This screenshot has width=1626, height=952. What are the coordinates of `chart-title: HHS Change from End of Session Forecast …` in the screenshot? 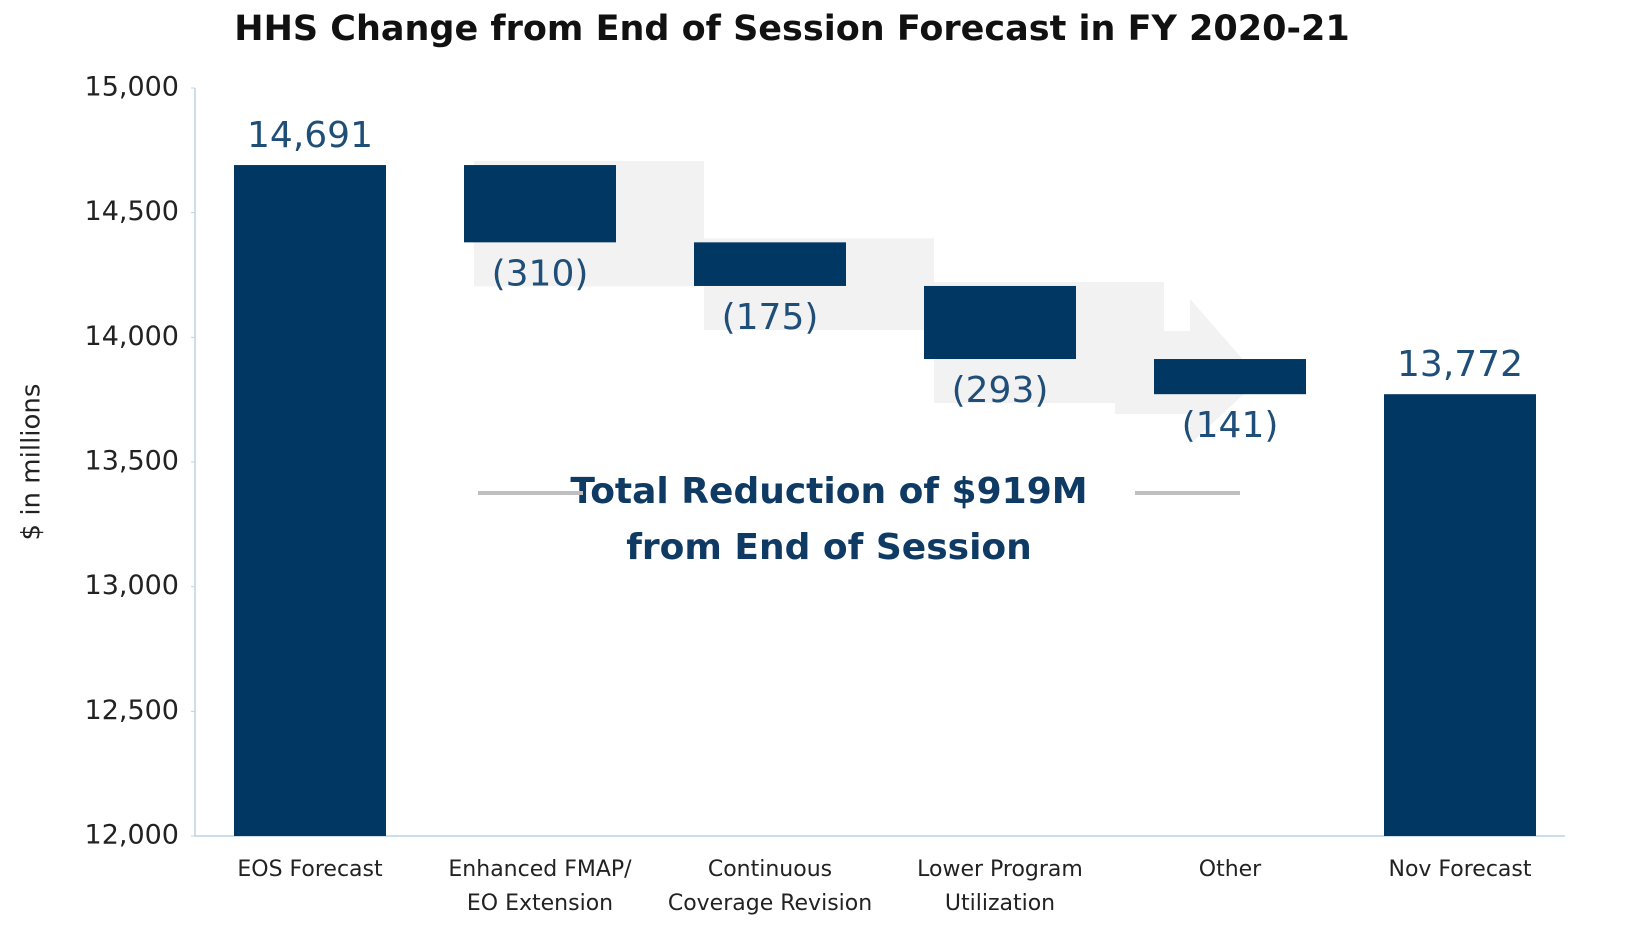 It's located at (791, 29).